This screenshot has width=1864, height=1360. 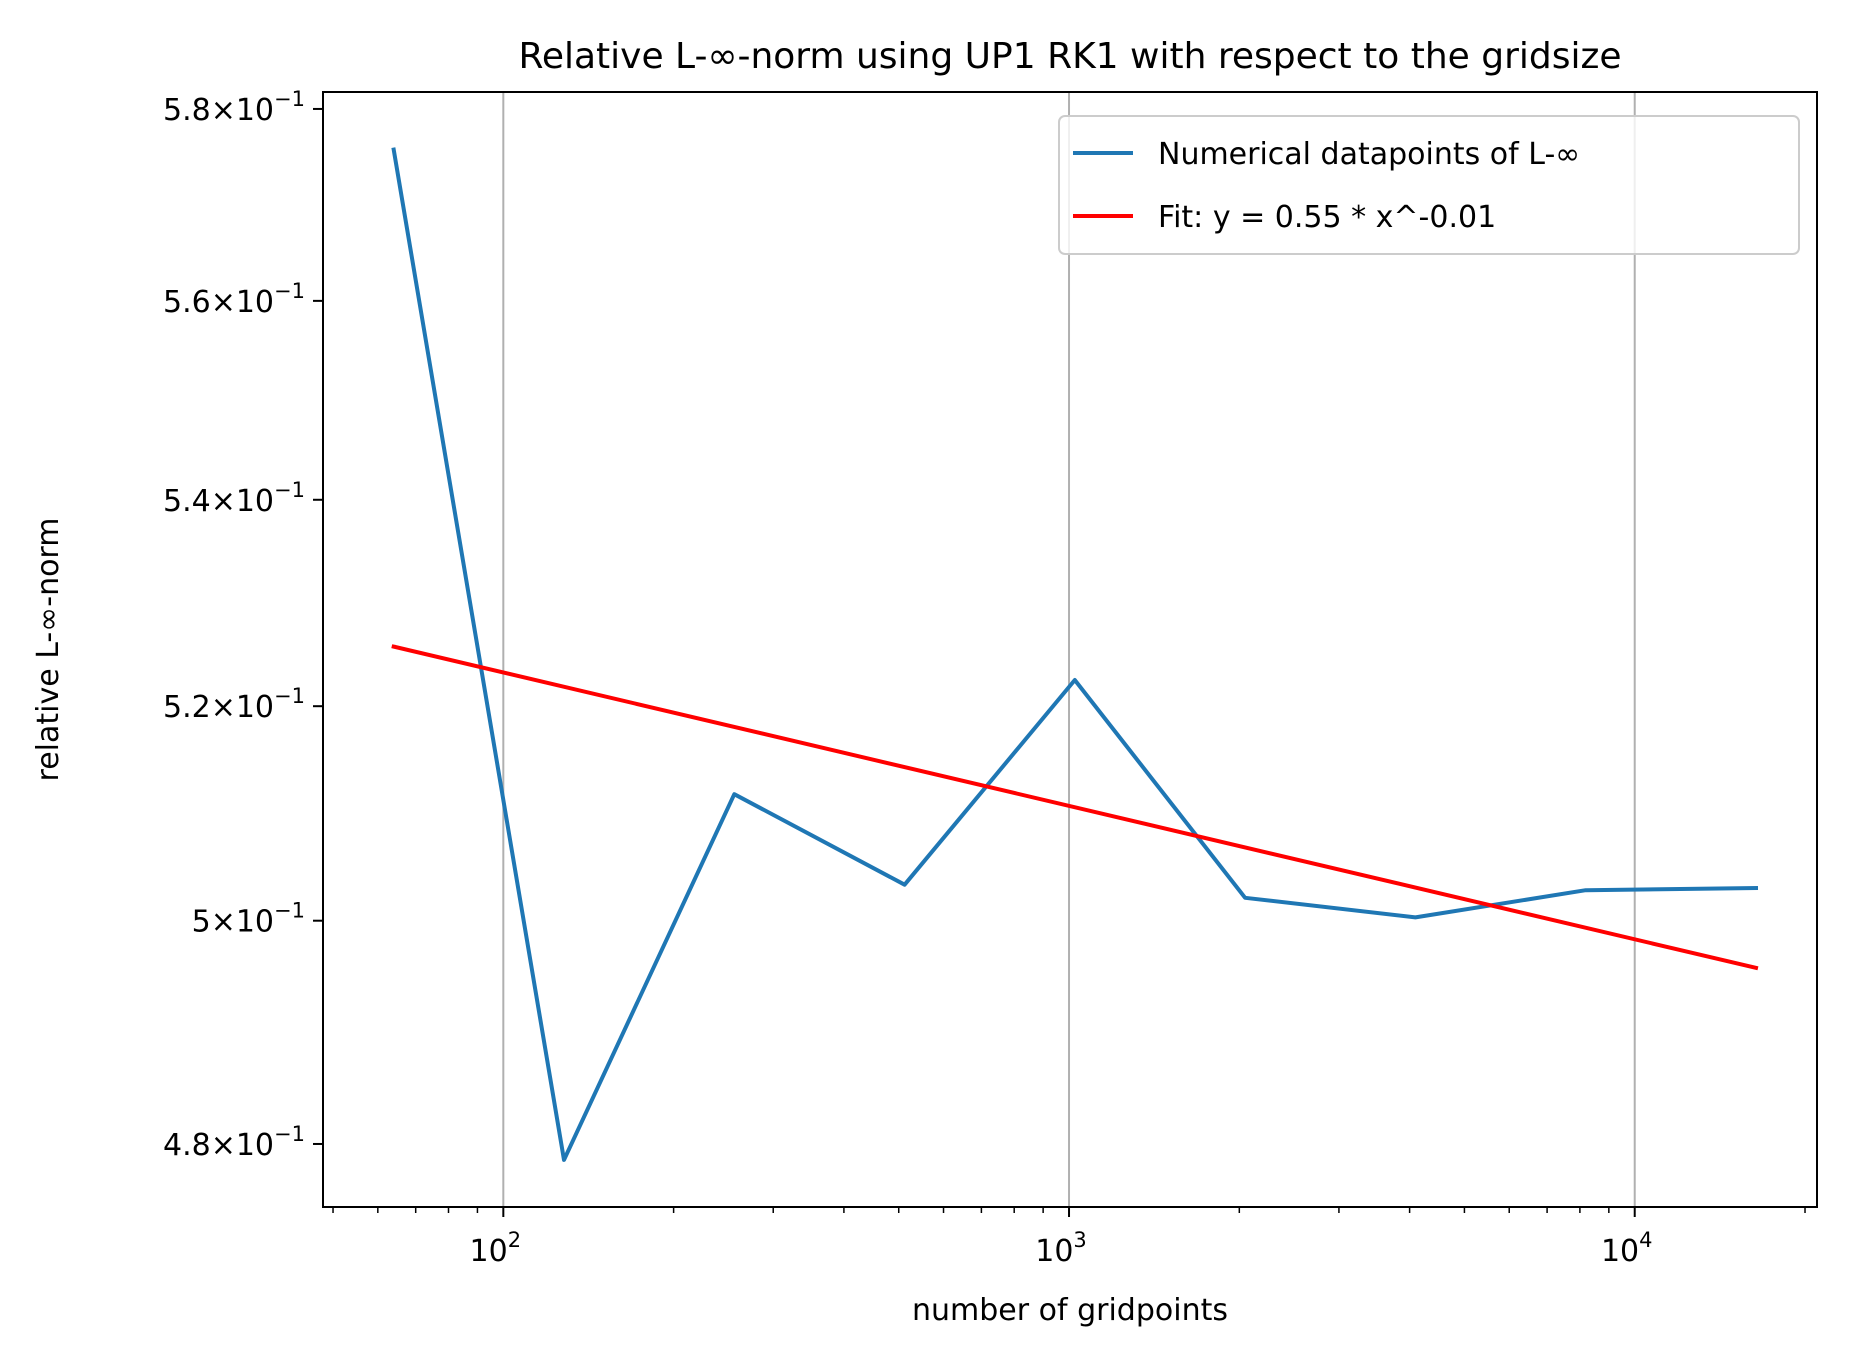 I want to click on x-tick-label: 10³, so click(x=1061, y=1248).